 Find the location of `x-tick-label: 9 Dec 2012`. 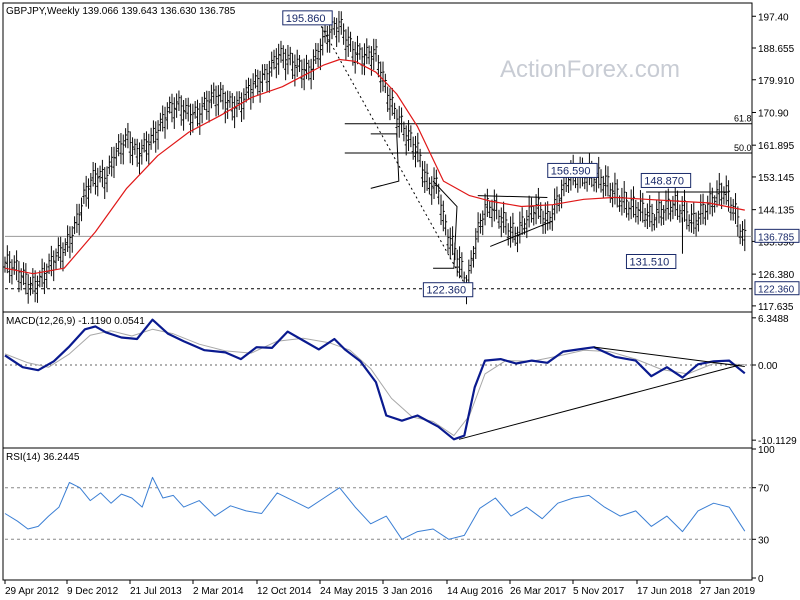

x-tick-label: 9 Dec 2012 is located at coordinates (93, 591).